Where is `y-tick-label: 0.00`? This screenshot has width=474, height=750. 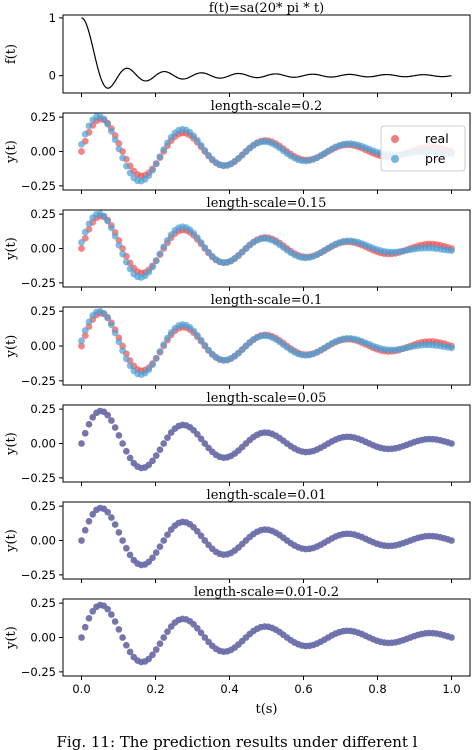 y-tick-label: 0.00 is located at coordinates (43, 541).